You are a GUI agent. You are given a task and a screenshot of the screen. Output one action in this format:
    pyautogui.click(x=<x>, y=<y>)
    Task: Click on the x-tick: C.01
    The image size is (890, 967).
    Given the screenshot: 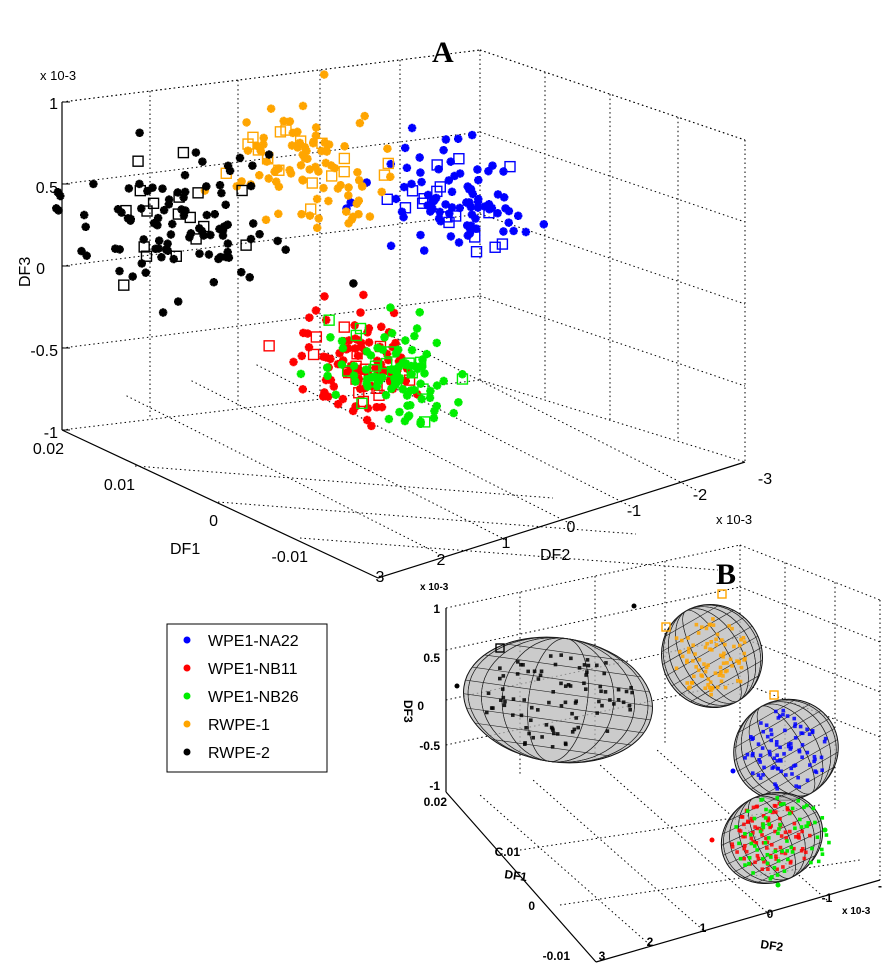 What is the action you would take?
    pyautogui.click(x=508, y=852)
    